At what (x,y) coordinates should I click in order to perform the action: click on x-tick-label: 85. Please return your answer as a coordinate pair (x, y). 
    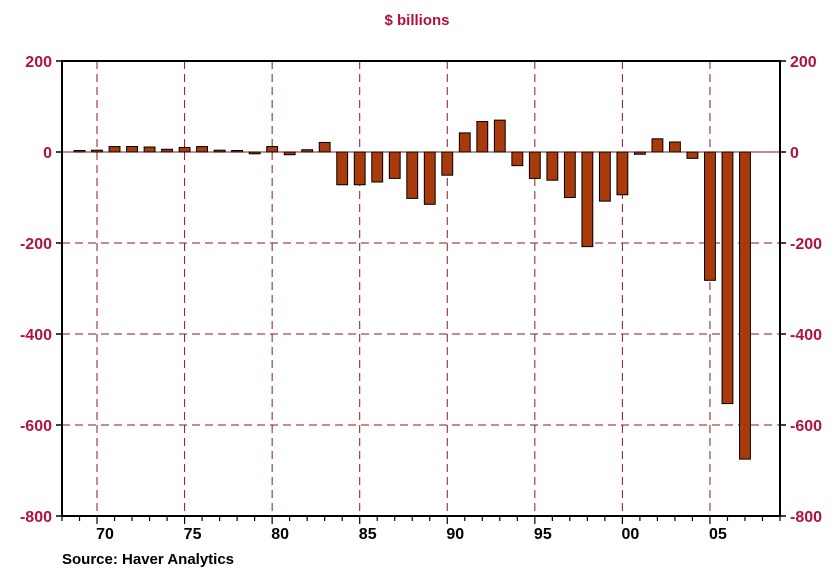
    Looking at the image, I should click on (368, 534).